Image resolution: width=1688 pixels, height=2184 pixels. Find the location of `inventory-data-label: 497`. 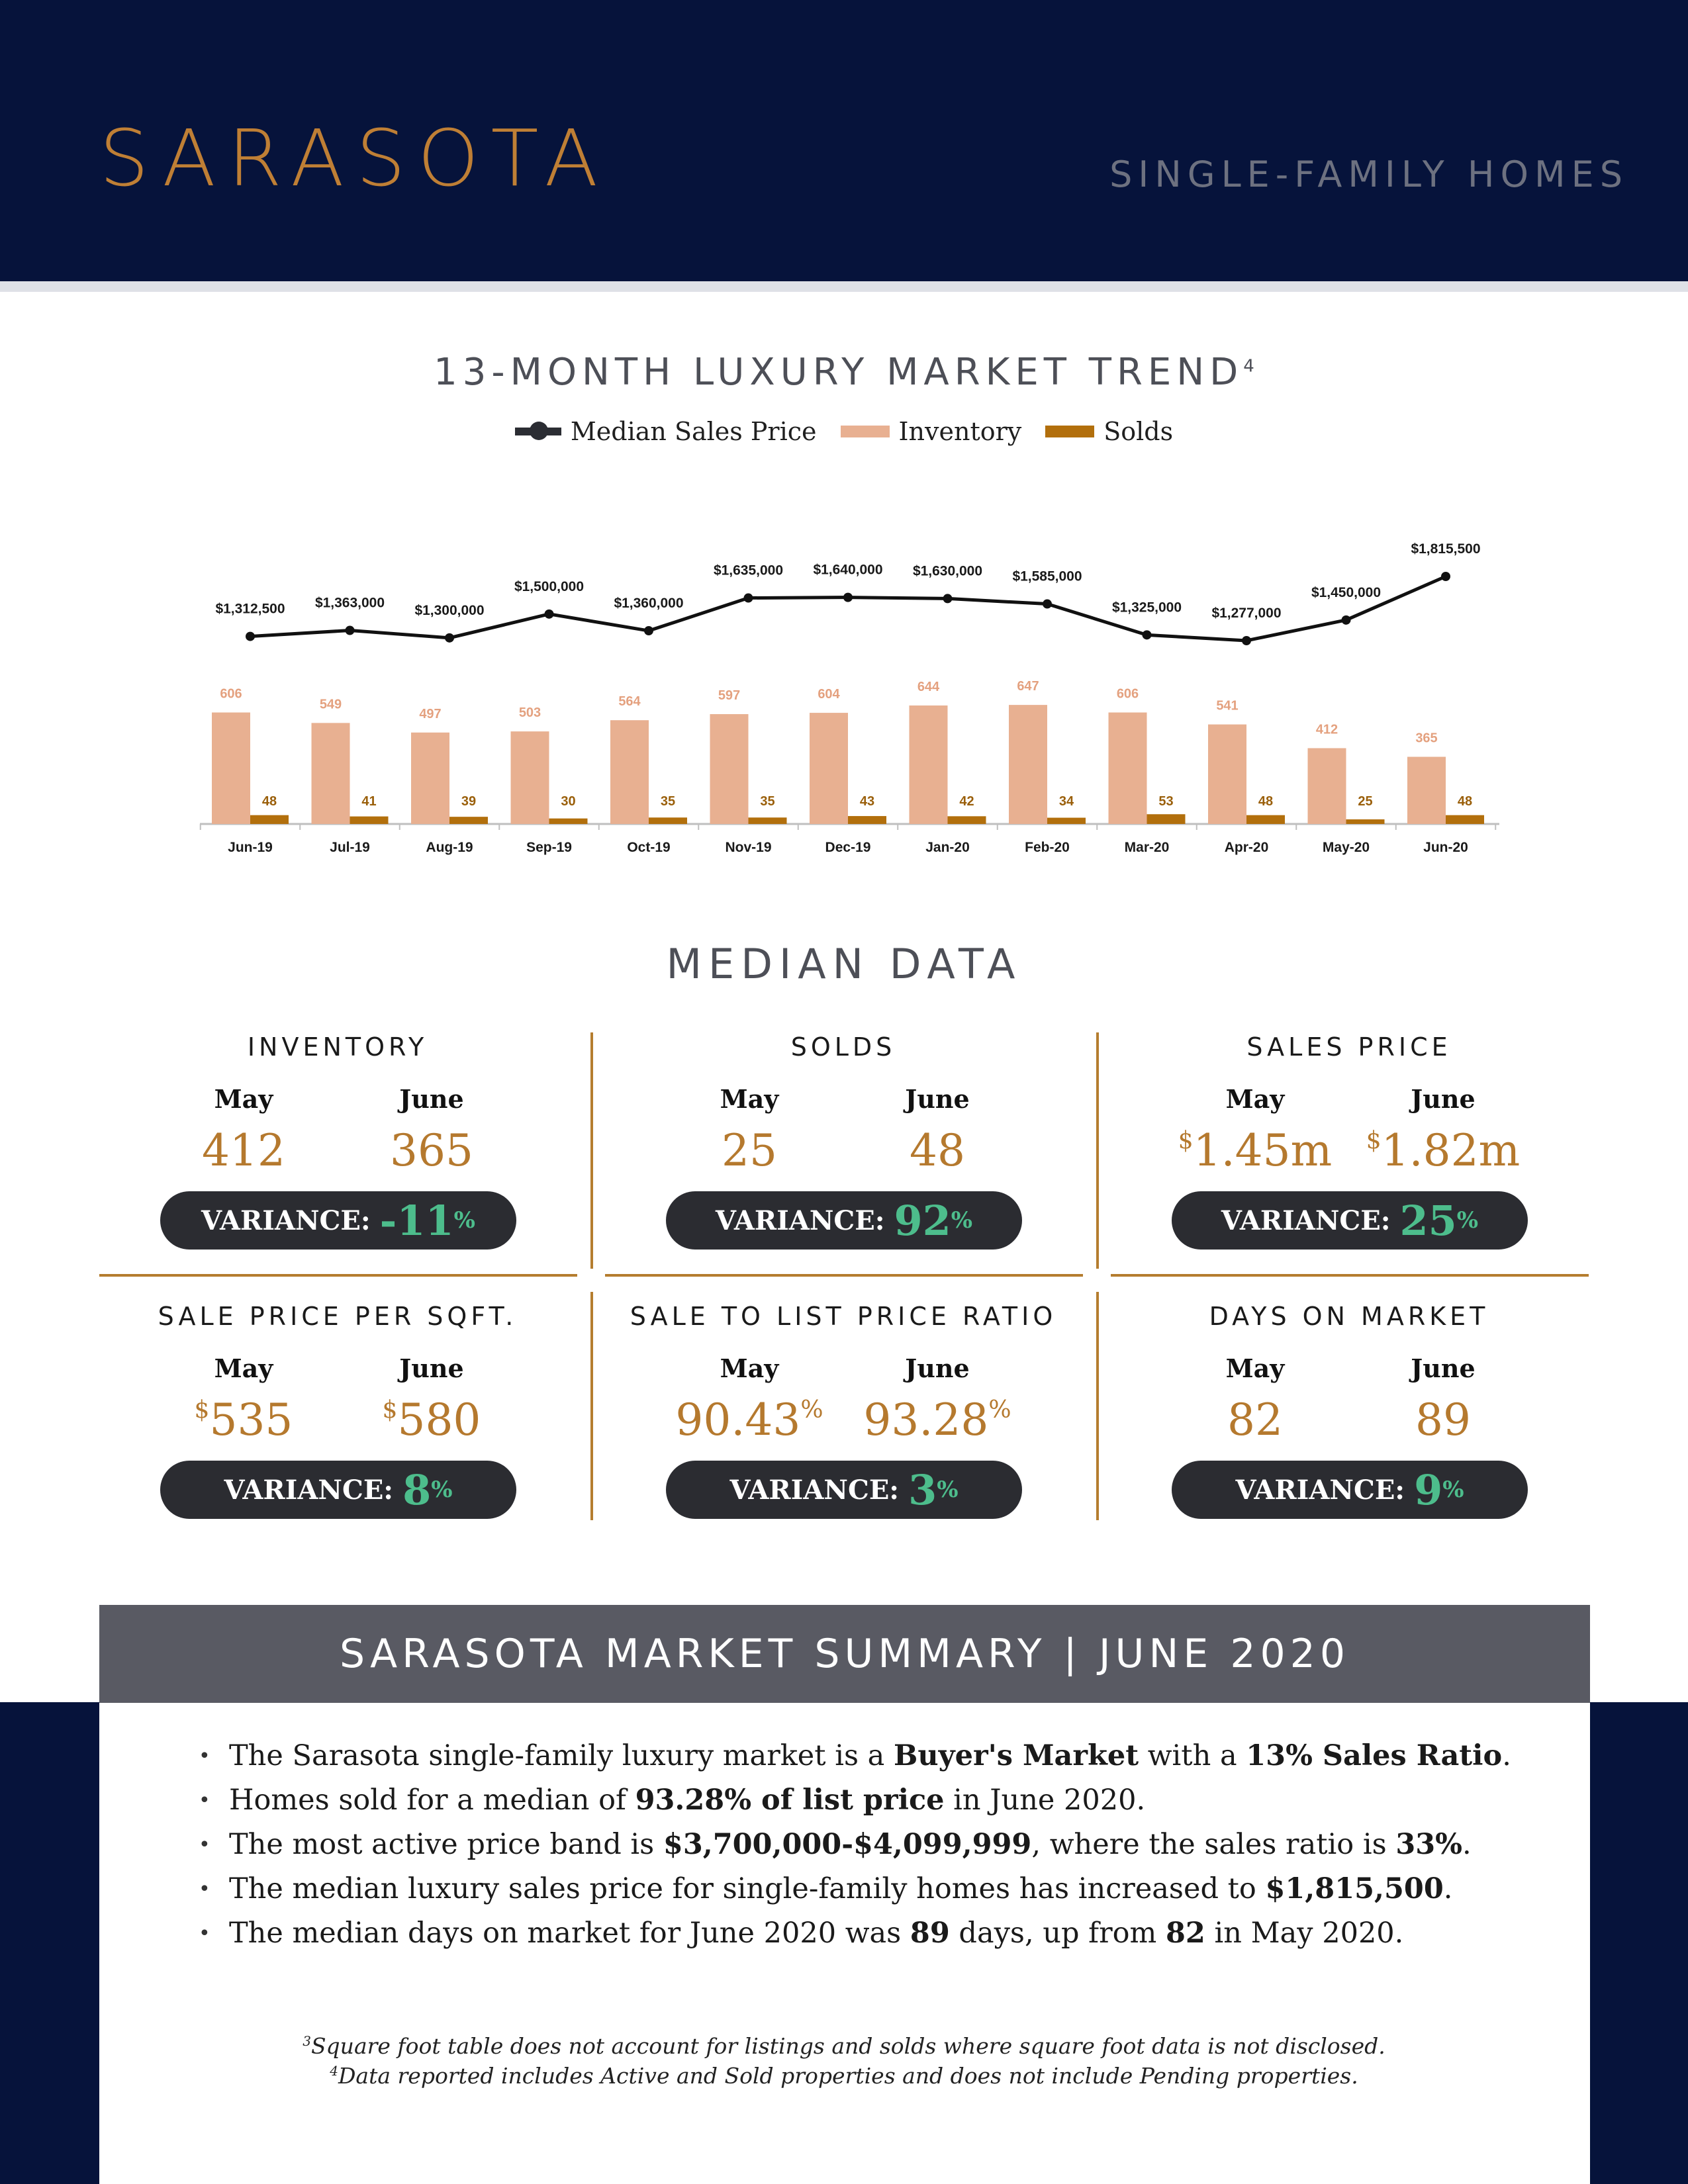

inventory-data-label: 497 is located at coordinates (430, 714).